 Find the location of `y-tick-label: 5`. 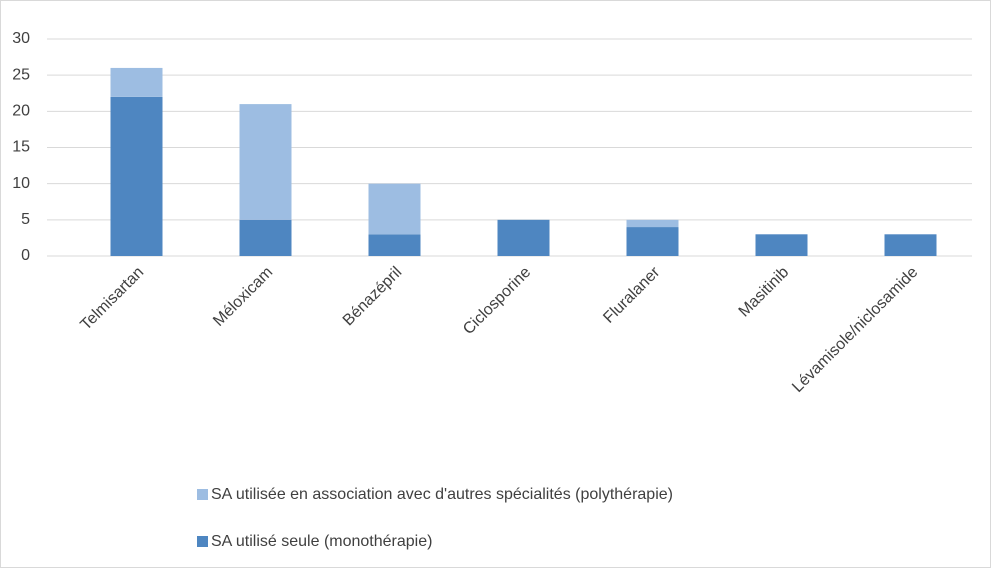

y-tick-label: 5 is located at coordinates (25, 219).